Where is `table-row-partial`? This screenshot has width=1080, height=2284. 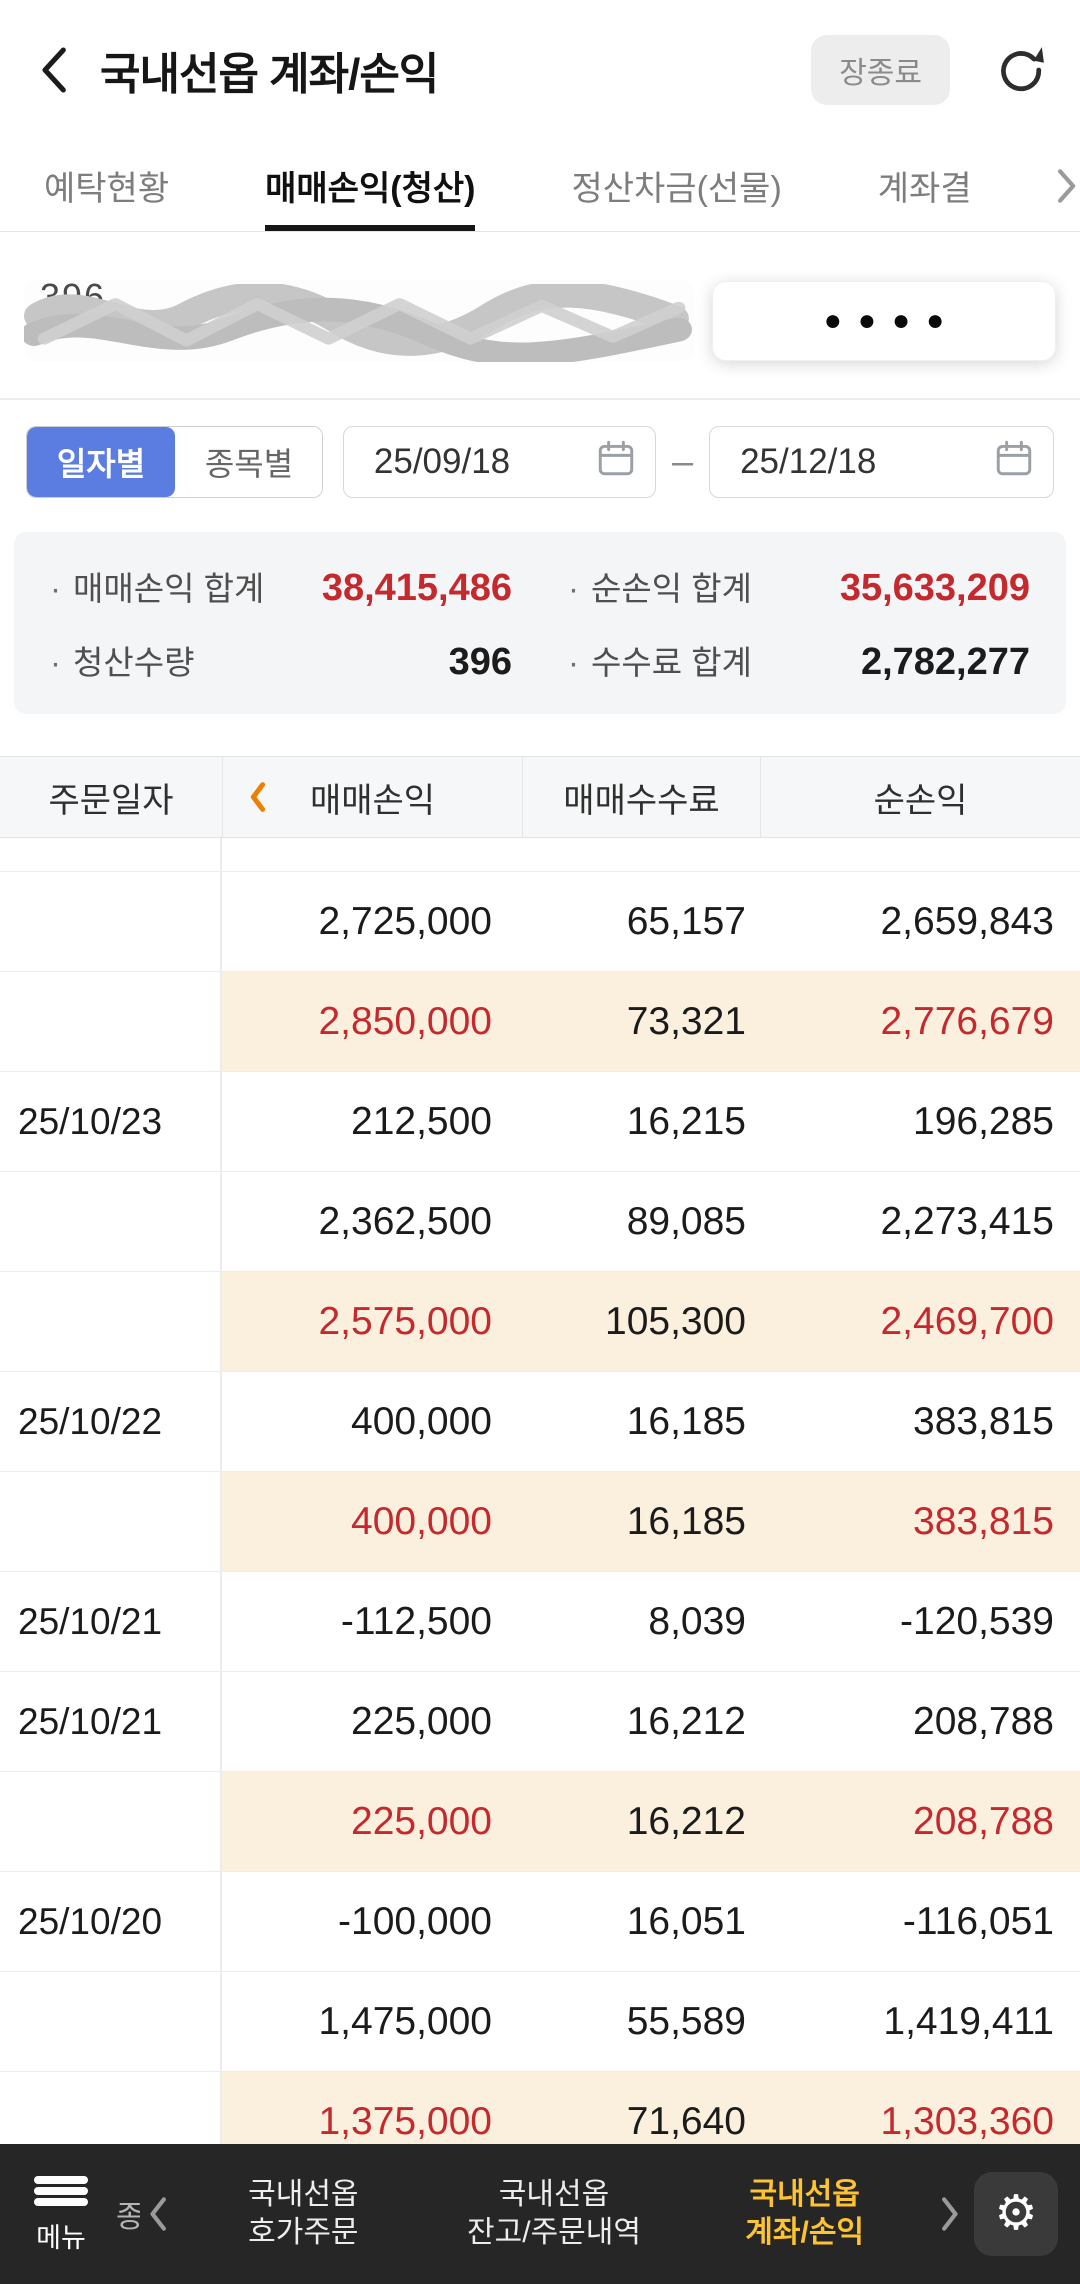
table-row-partial is located at coordinates (540, 855).